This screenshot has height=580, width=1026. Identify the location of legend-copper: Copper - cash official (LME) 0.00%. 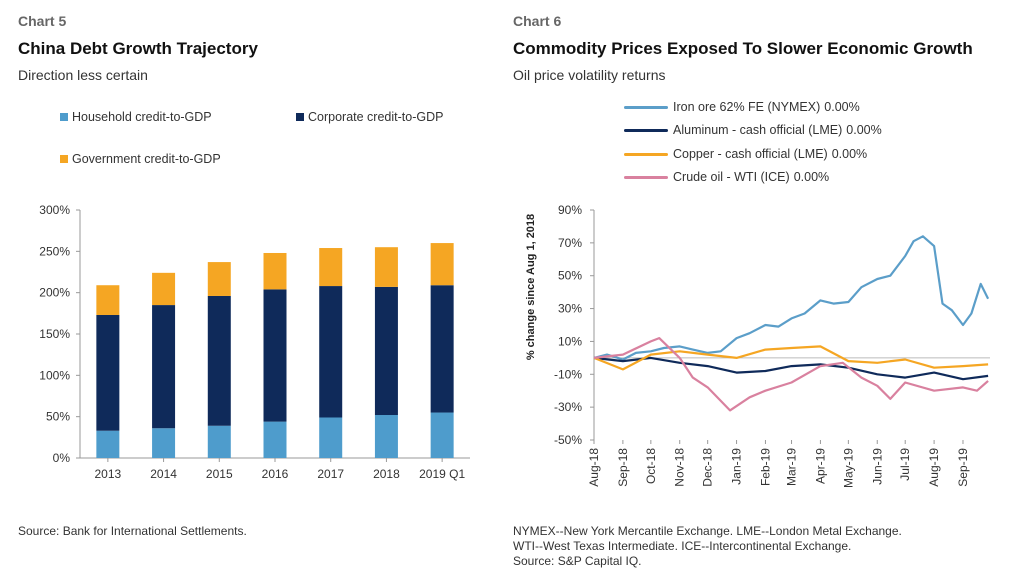
(745, 154).